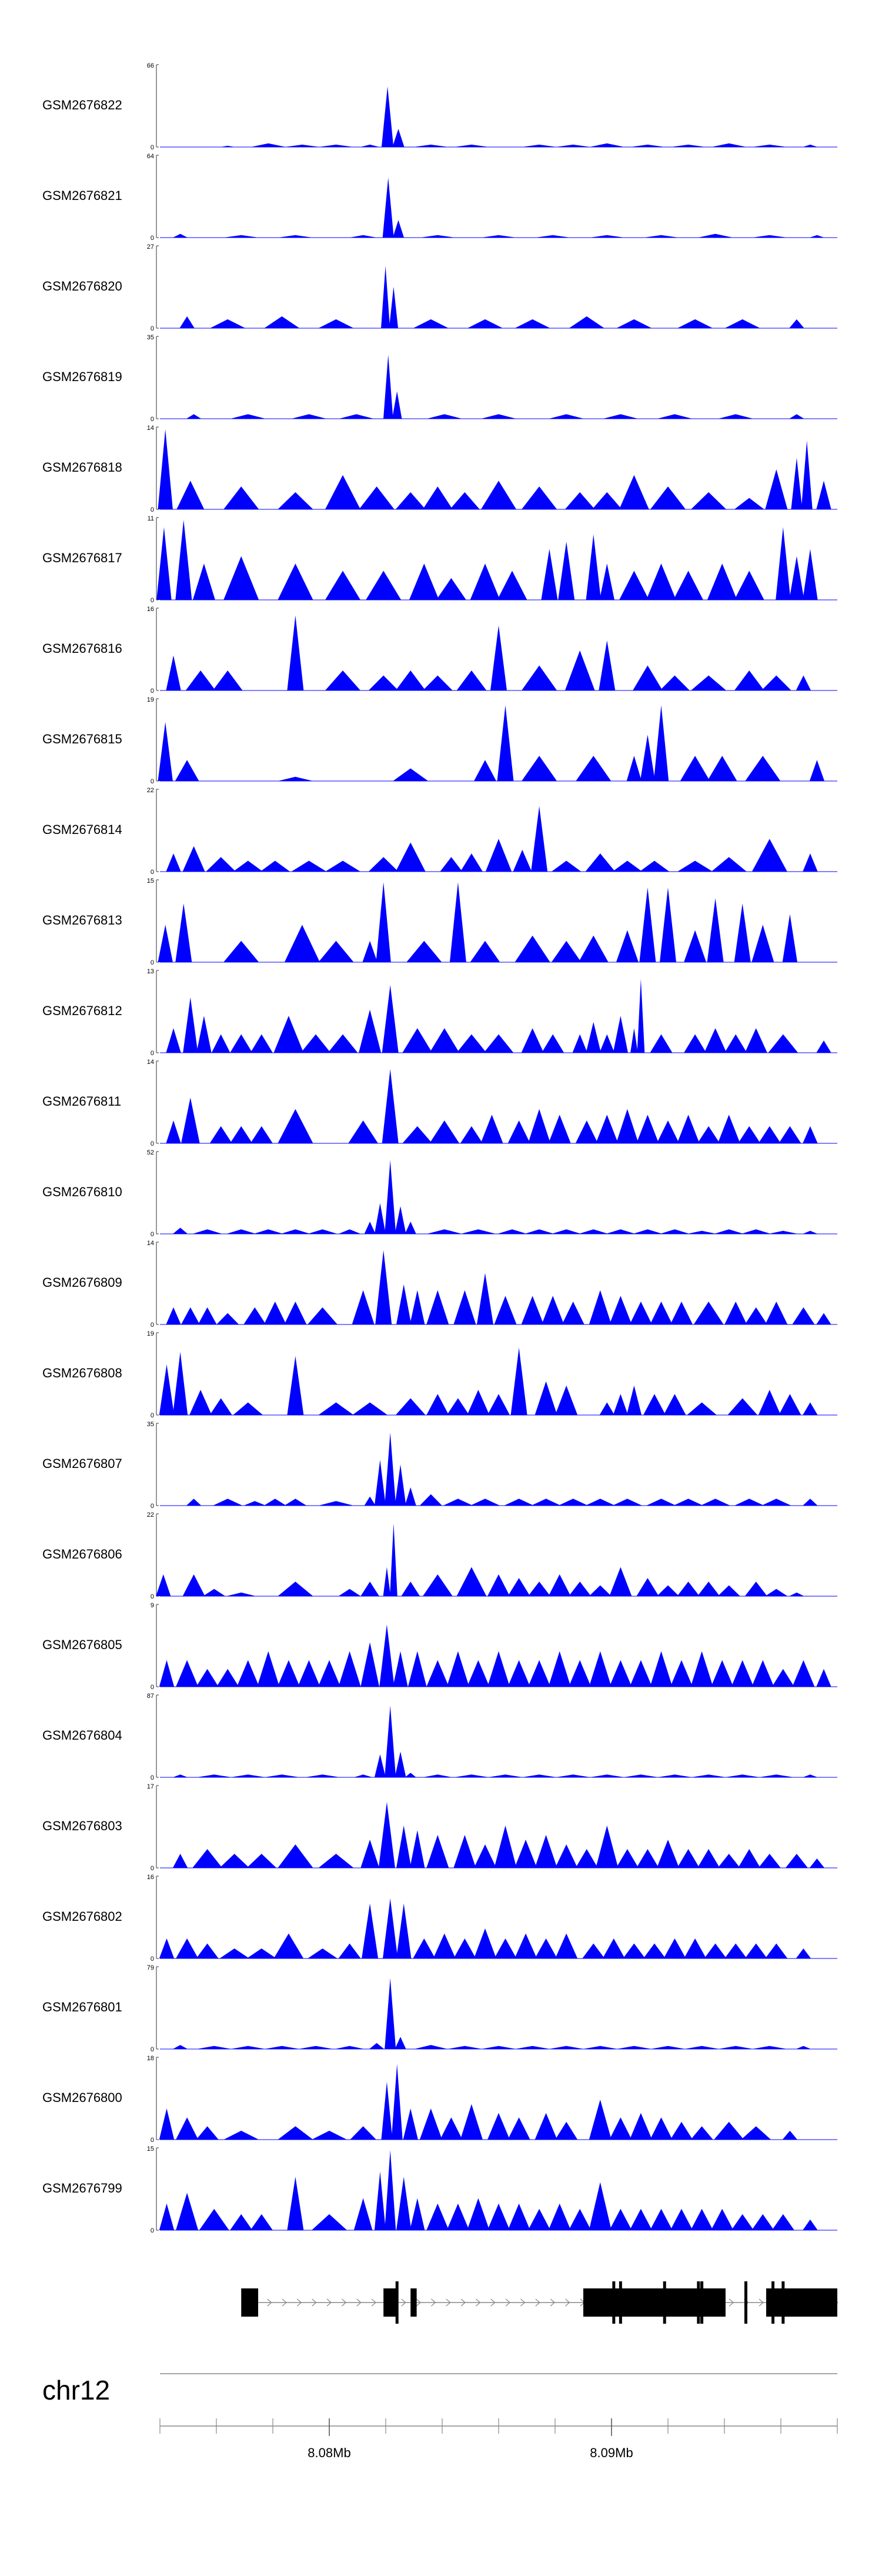 The width and height of the screenshot is (882, 2576). What do you see at coordinates (82, 2007) in the screenshot?
I see `track-label: GSM2676801` at bounding box center [82, 2007].